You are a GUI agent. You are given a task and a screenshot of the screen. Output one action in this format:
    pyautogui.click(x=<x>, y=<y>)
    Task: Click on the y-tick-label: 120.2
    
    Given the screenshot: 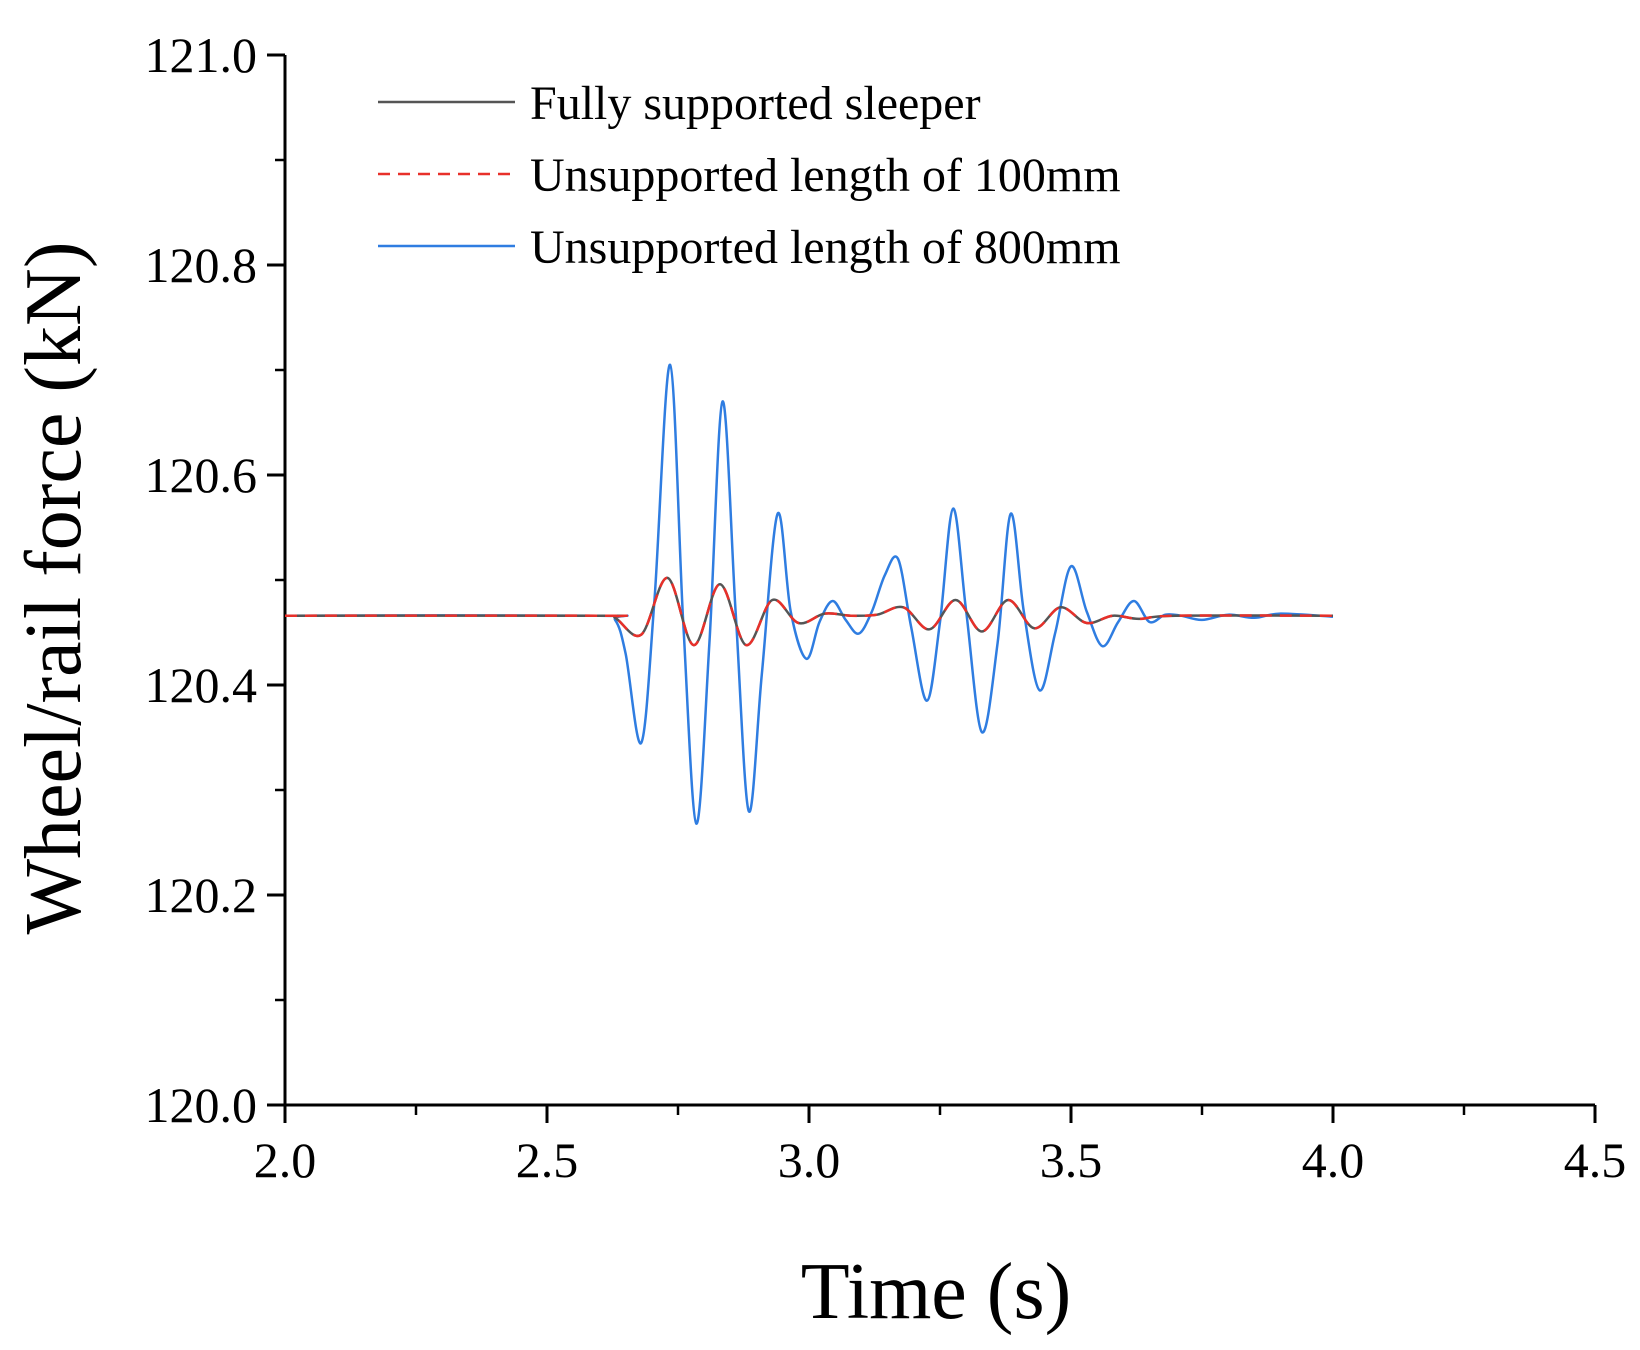 What is the action you would take?
    pyautogui.click(x=201, y=895)
    